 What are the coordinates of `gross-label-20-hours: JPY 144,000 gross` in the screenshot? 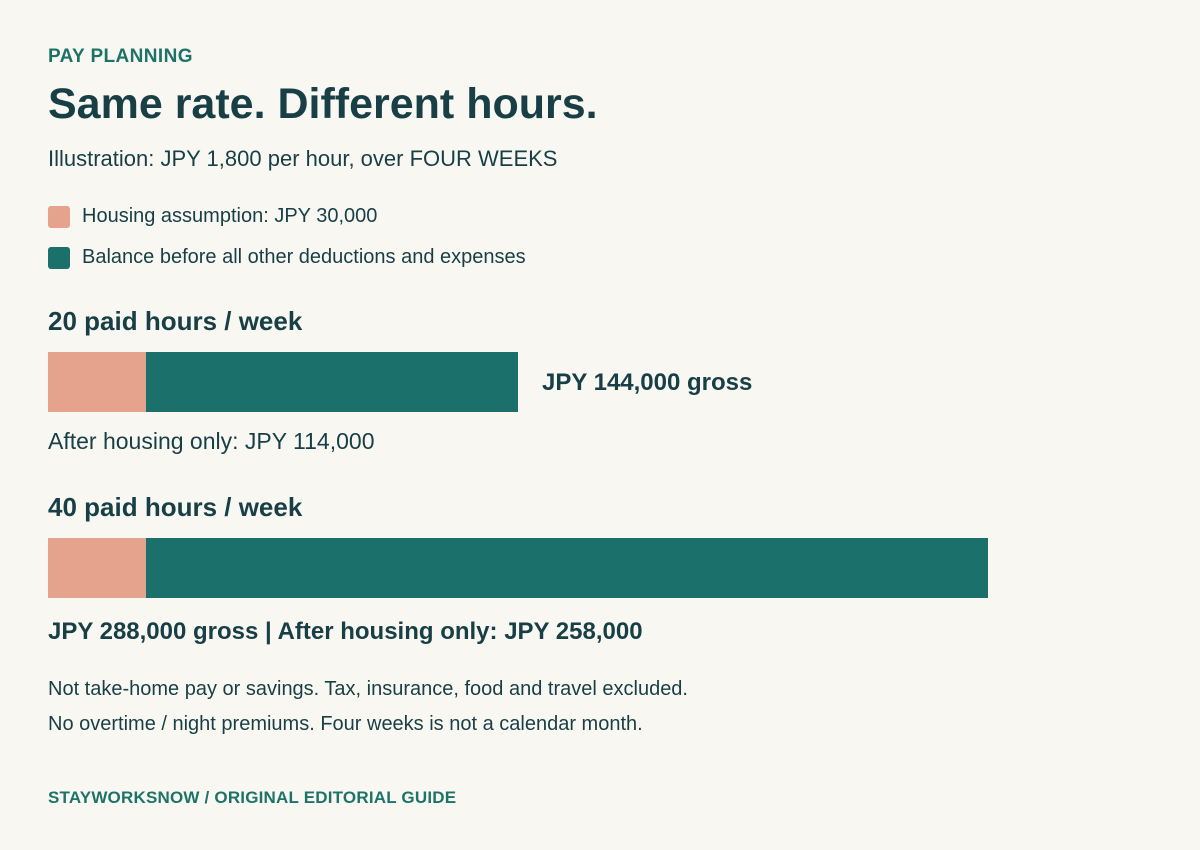 It's located at (647, 382).